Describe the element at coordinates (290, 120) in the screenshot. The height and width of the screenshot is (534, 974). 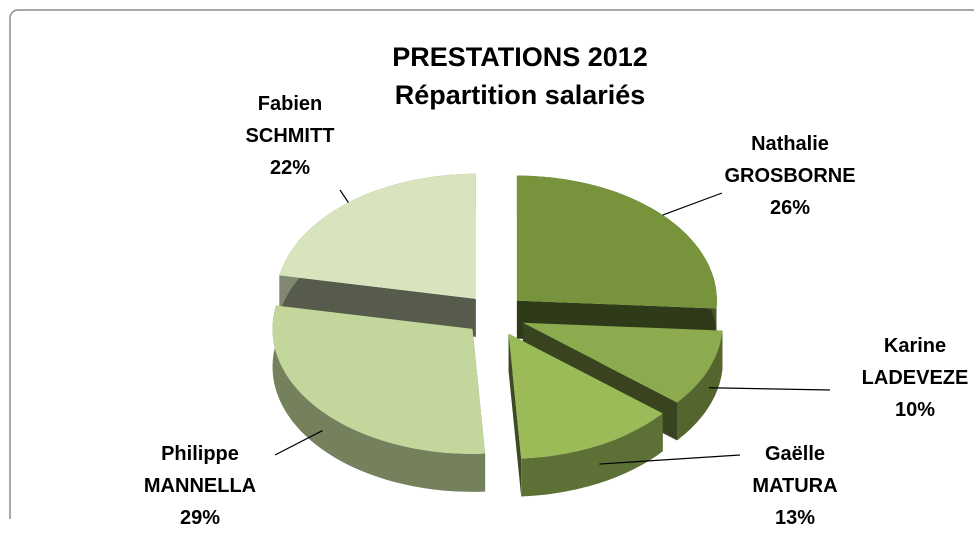
I see `slice-label: Fabien SCHMITT` at that location.